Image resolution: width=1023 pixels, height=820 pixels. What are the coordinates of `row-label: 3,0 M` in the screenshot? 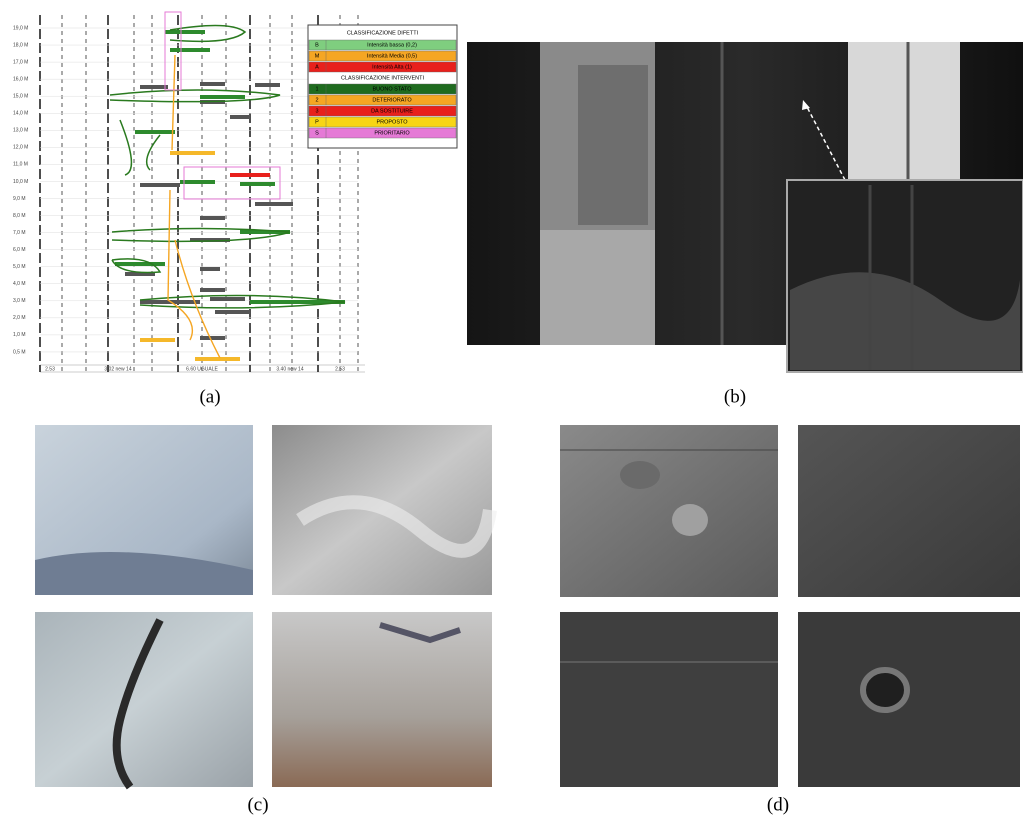 It's located at (19, 301).